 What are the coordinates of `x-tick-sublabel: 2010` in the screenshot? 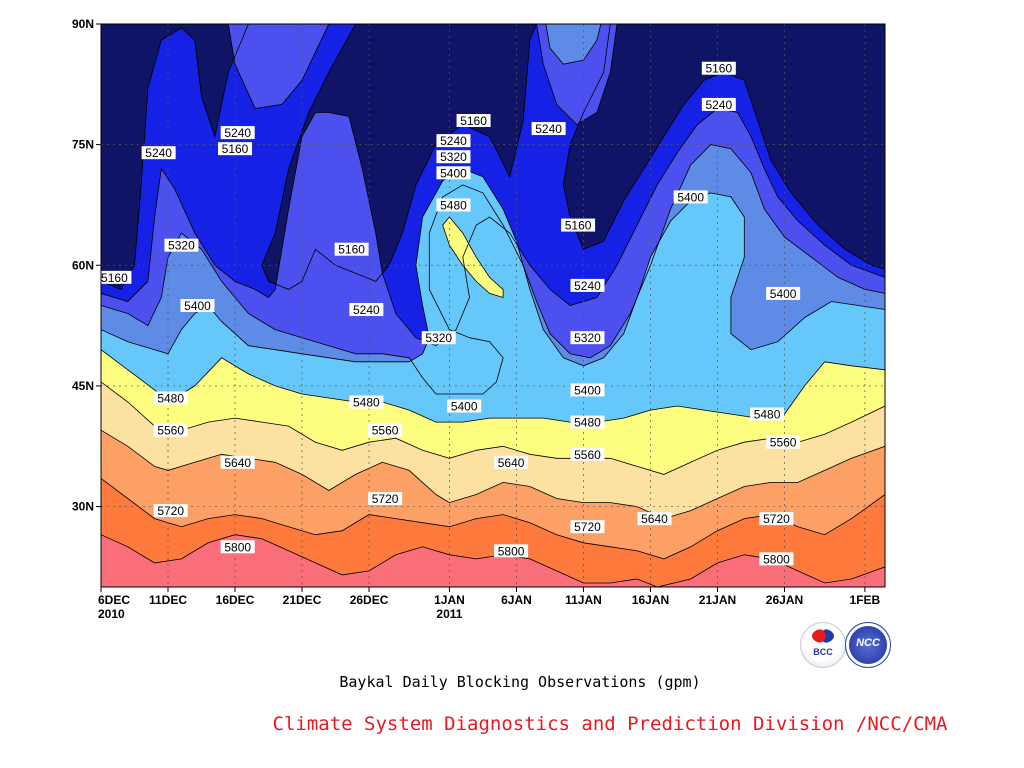 It's located at (111, 614).